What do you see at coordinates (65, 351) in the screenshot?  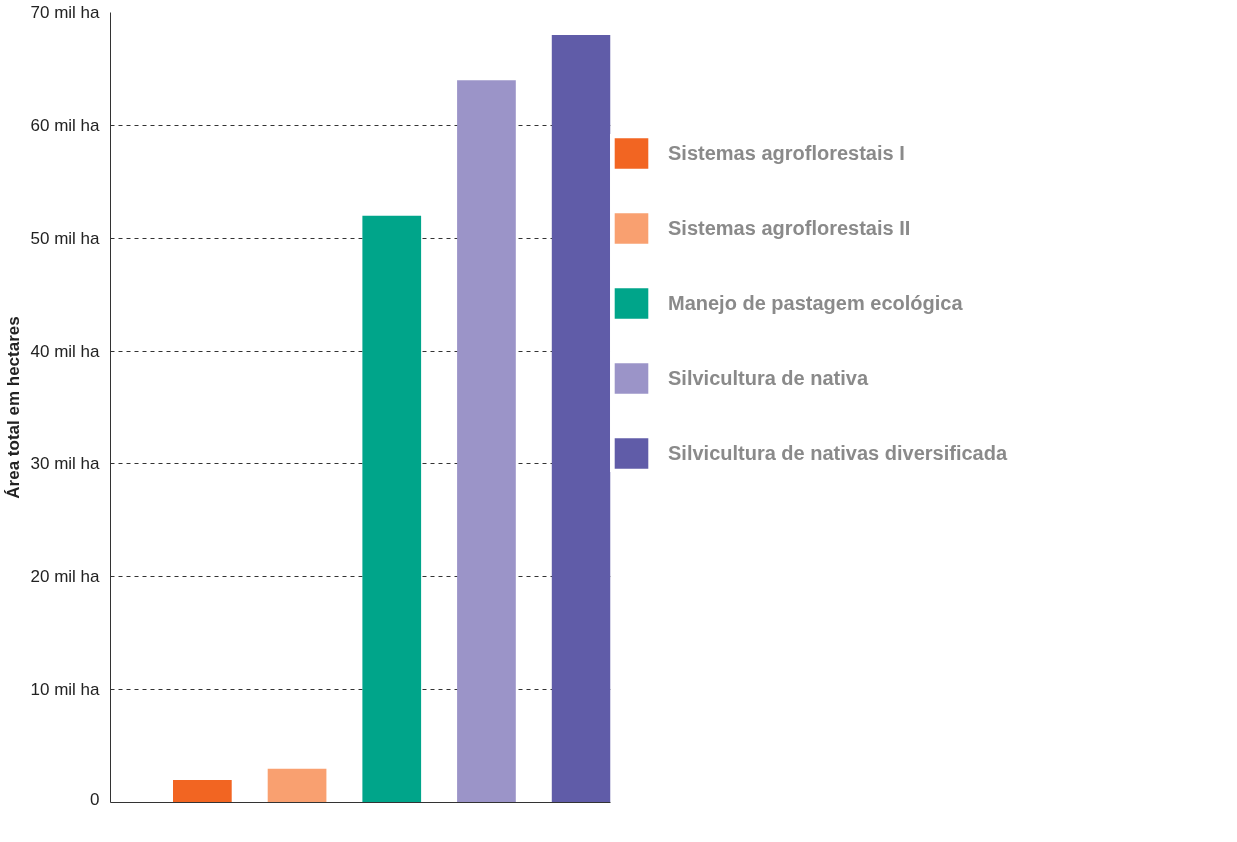 I see `y-tick-label: 40 mil ha` at bounding box center [65, 351].